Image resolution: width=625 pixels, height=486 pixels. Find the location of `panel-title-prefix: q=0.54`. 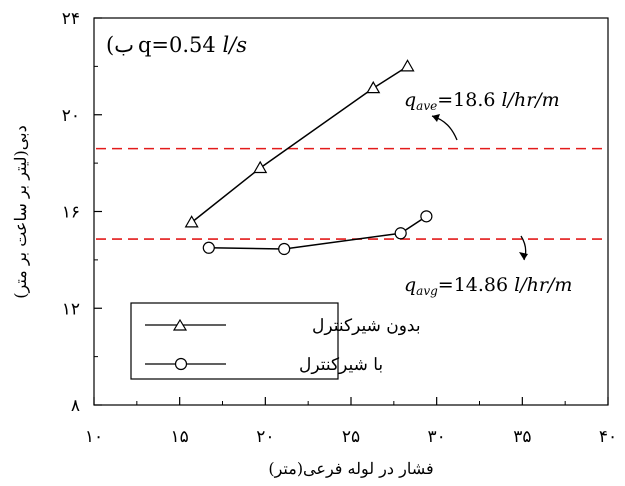

panel-title-prefix: q=0.54 is located at coordinates (180, 45).